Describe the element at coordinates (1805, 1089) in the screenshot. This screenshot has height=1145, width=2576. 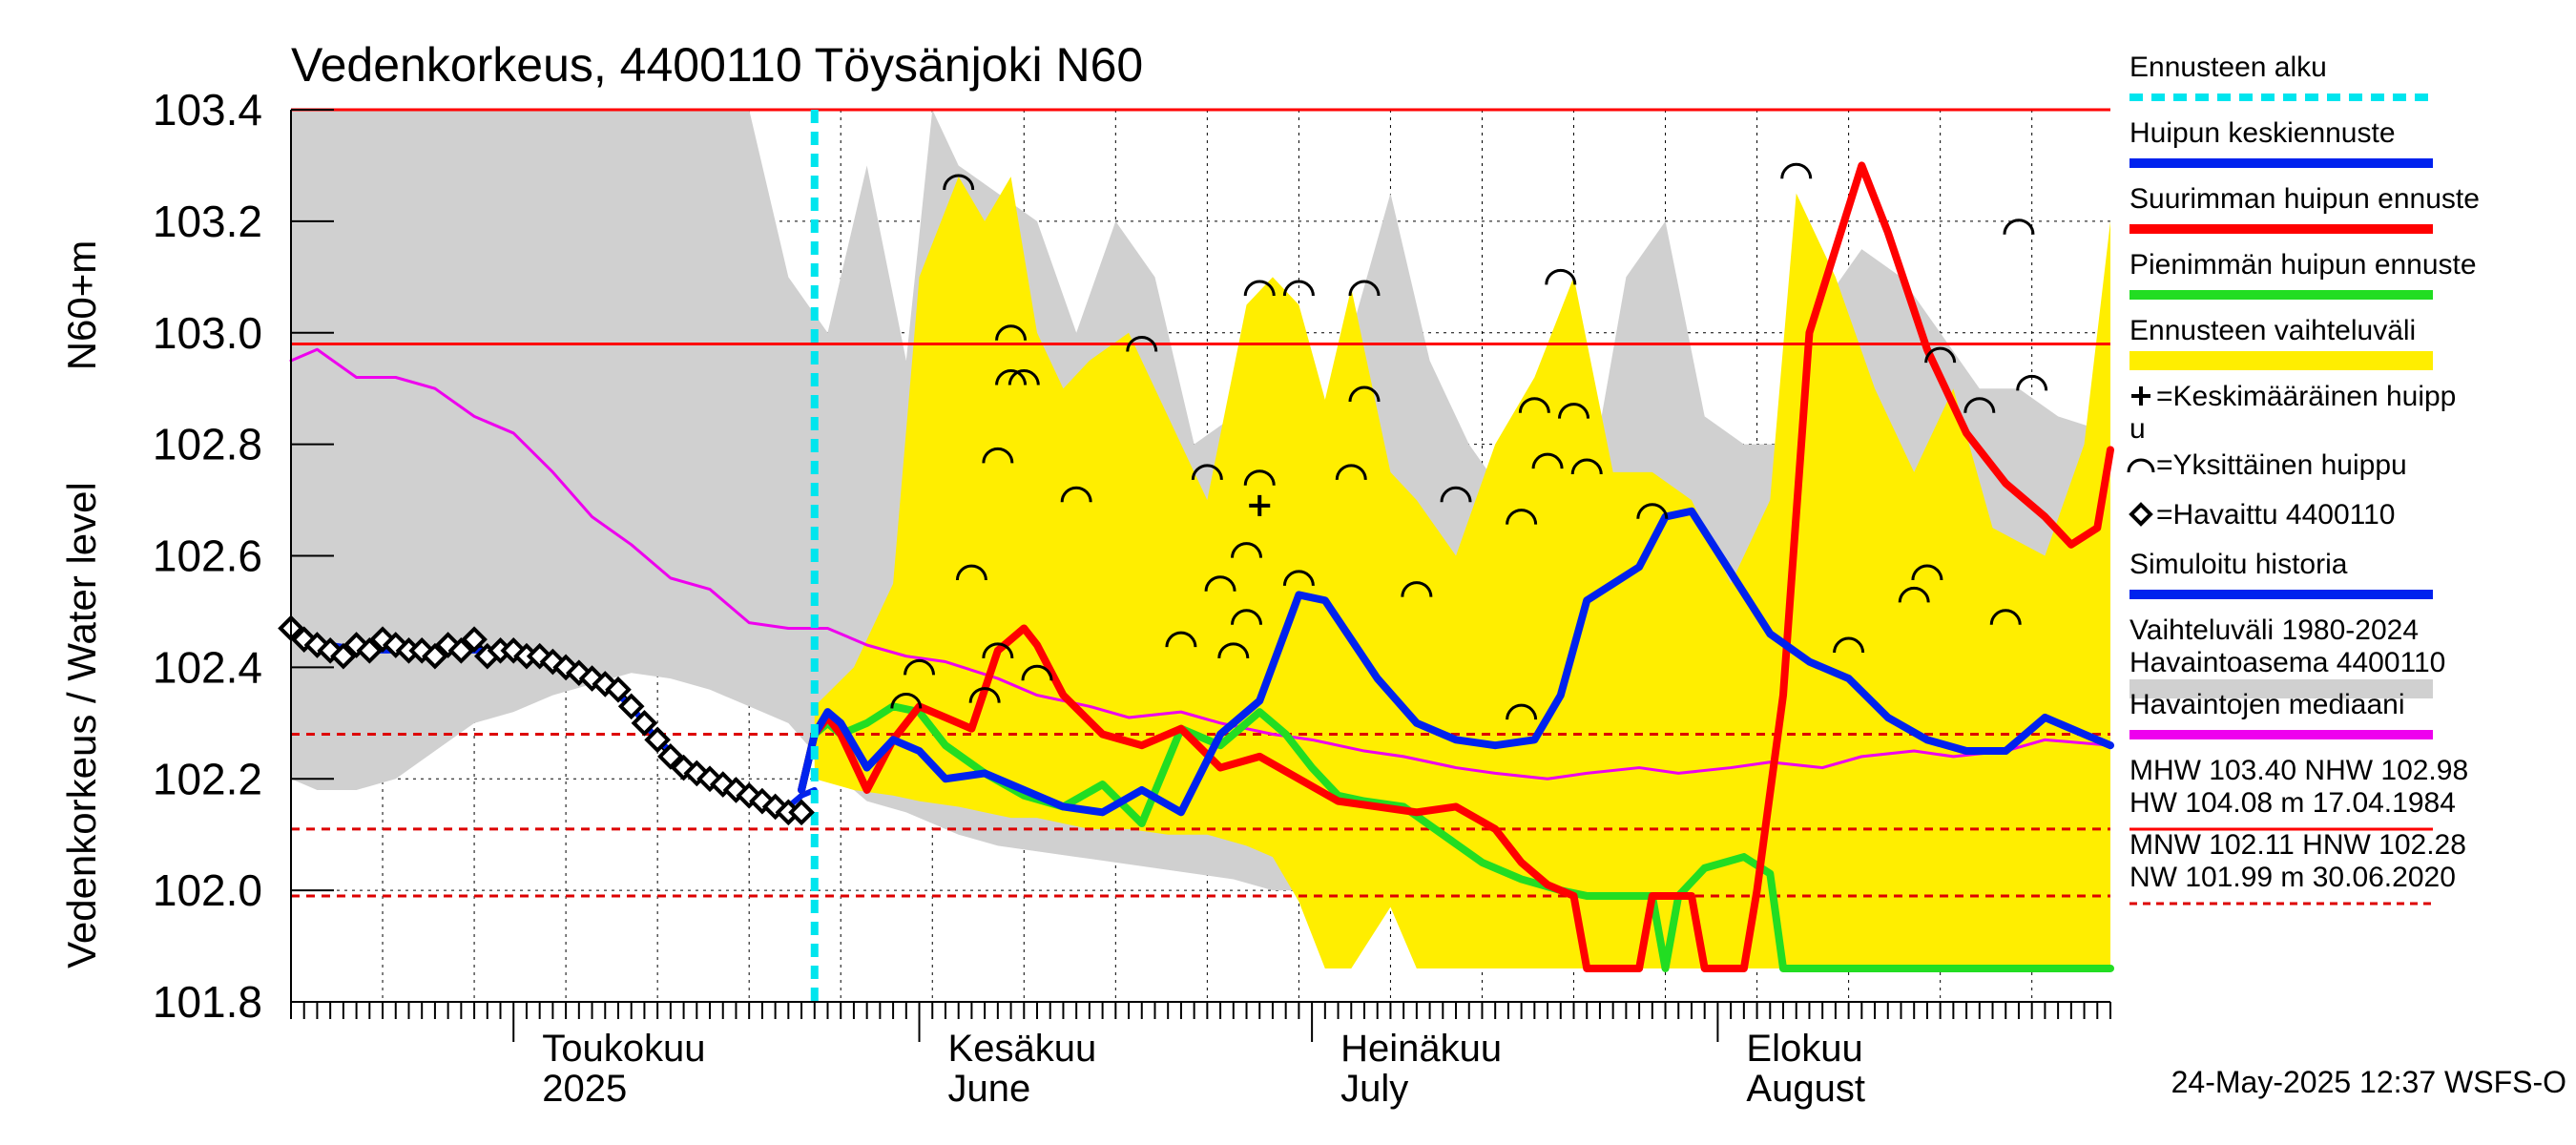
I see `month-label-en: August` at that location.